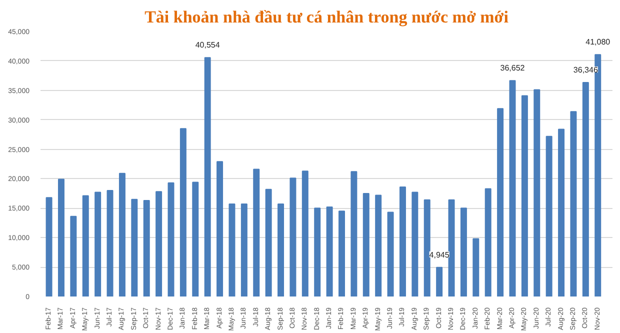 The height and width of the screenshot is (333, 620). What do you see at coordinates (207, 45) in the screenshot?
I see `data-label: 40,554` at bounding box center [207, 45].